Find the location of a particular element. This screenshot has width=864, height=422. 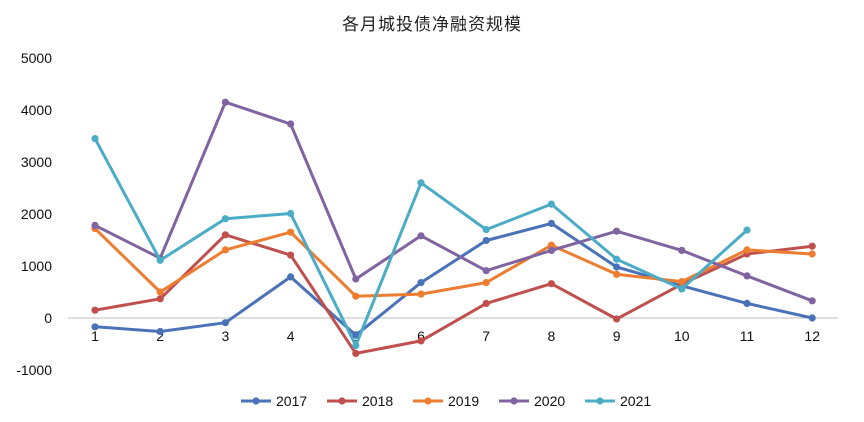

y-axis-ticks: 5000 4000 3000 2000 1000 0 -1000 is located at coordinates (34, 214).